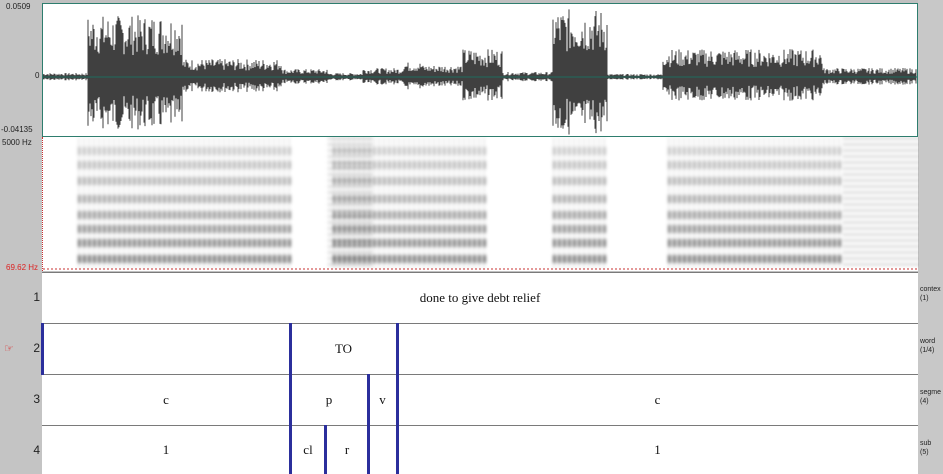  Describe the element at coordinates (930, 294) in the screenshot. I see `tier-1-name: contex (1)` at that location.